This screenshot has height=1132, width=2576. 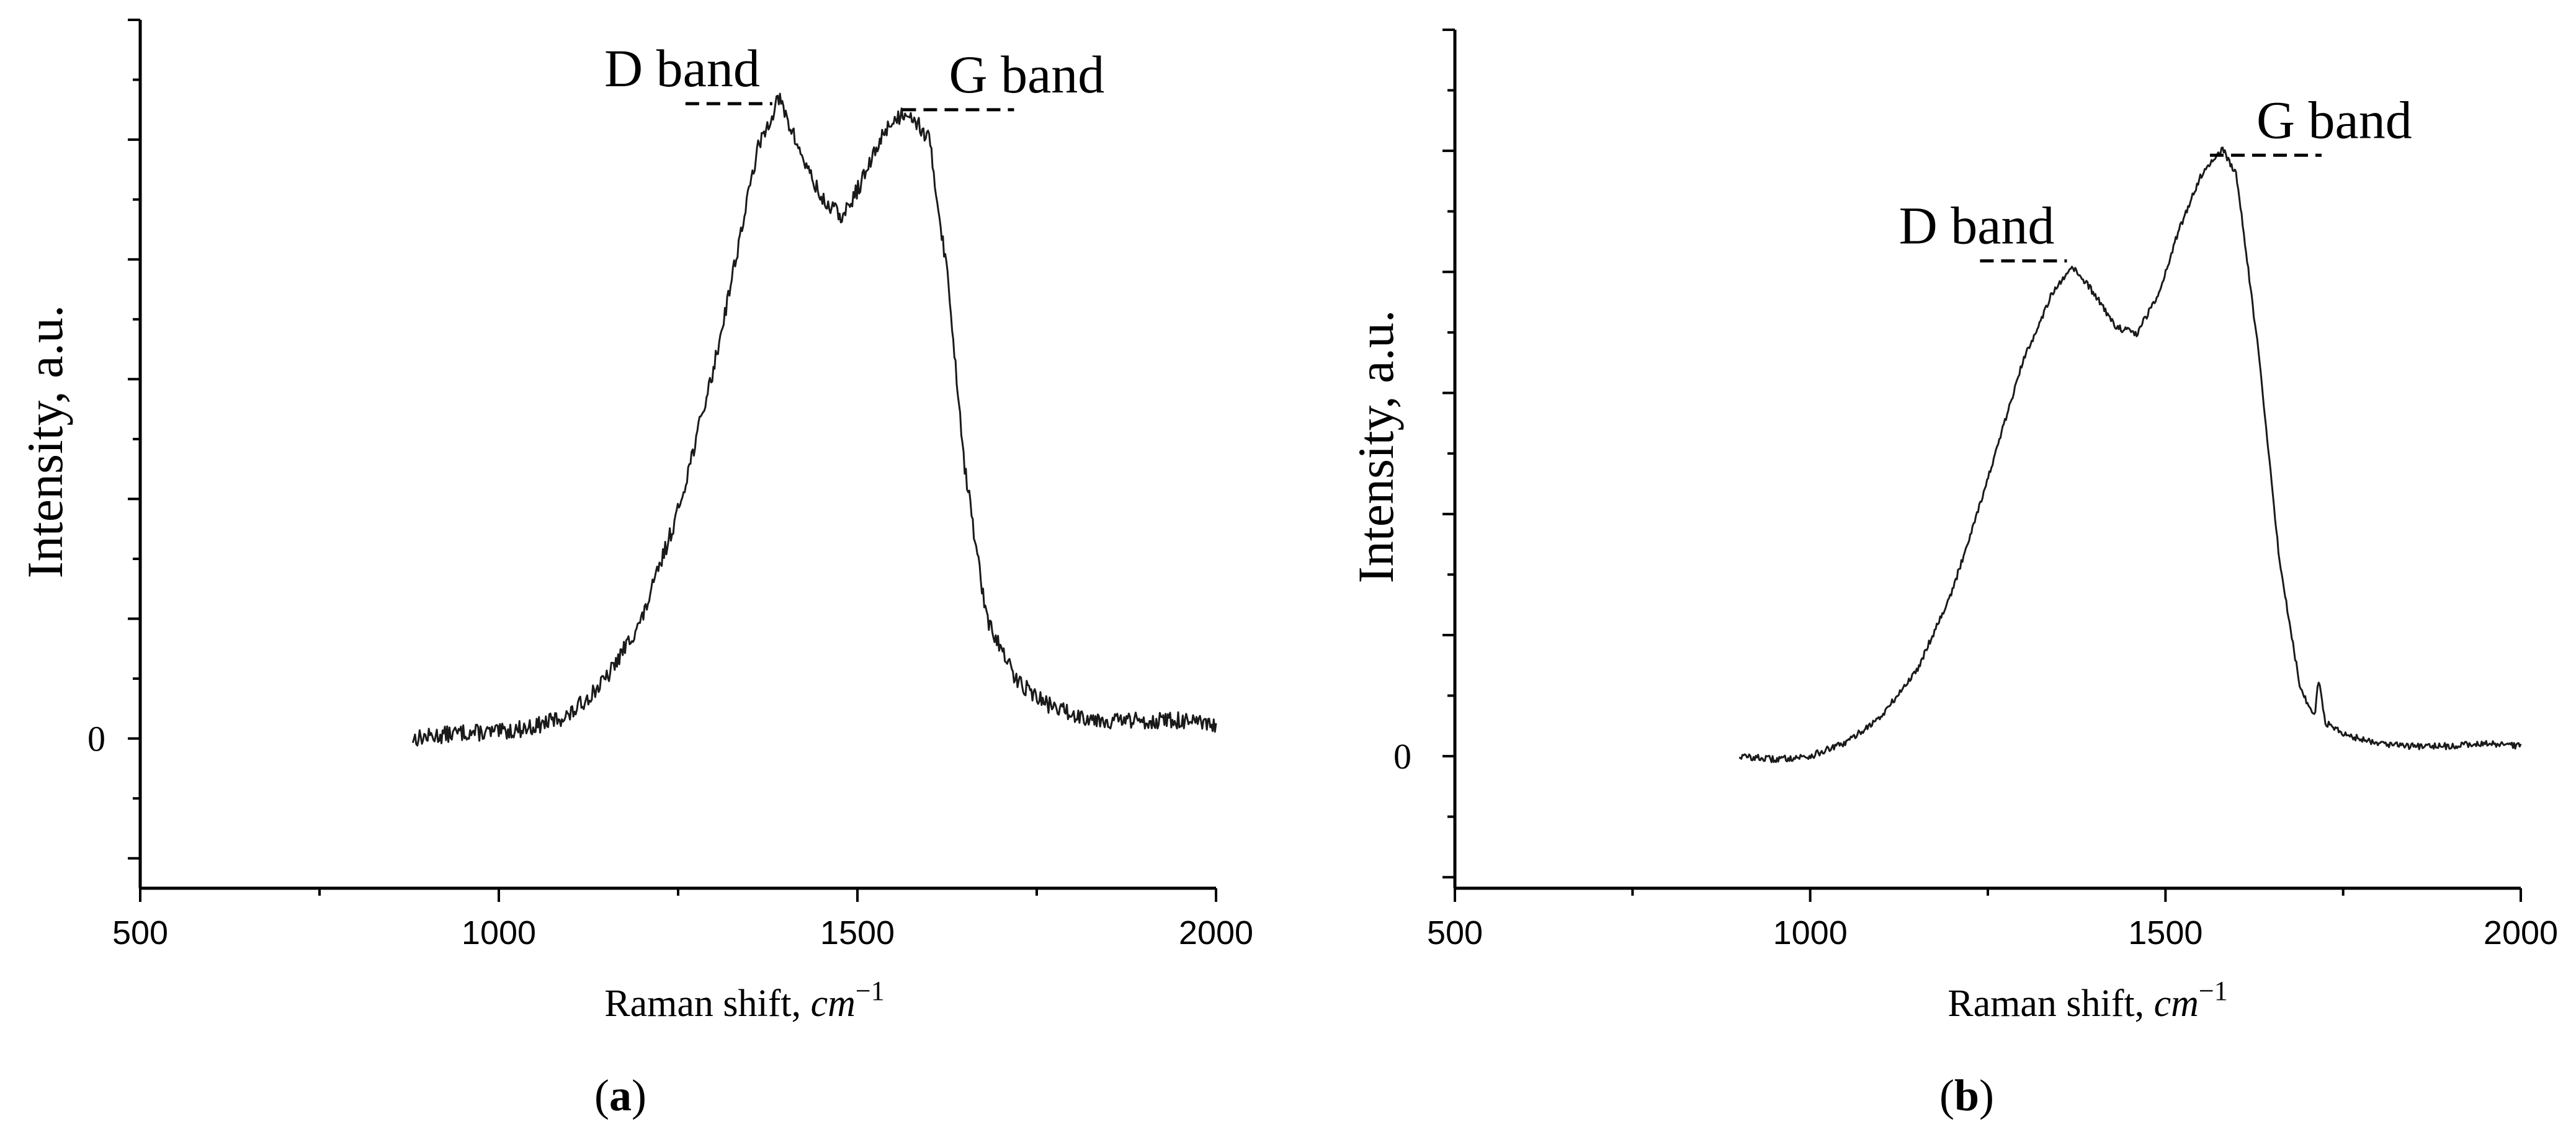 I want to click on panel-caption: (b), so click(x=1966, y=1095).